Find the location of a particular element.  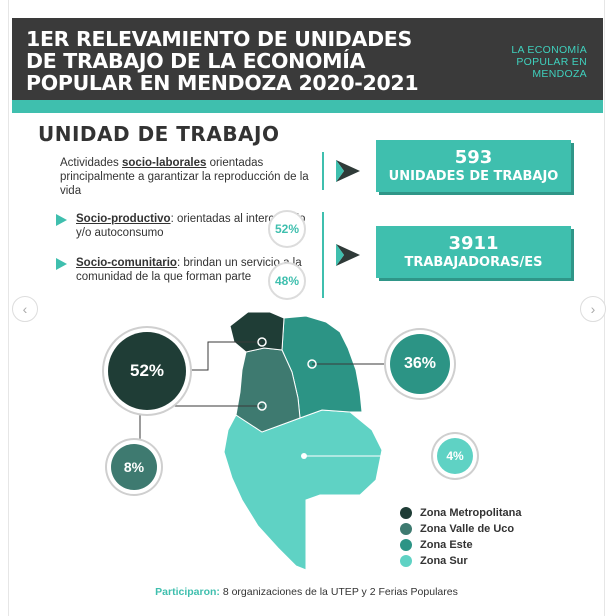

category-name: Socio-comunitario is located at coordinates (126, 263).